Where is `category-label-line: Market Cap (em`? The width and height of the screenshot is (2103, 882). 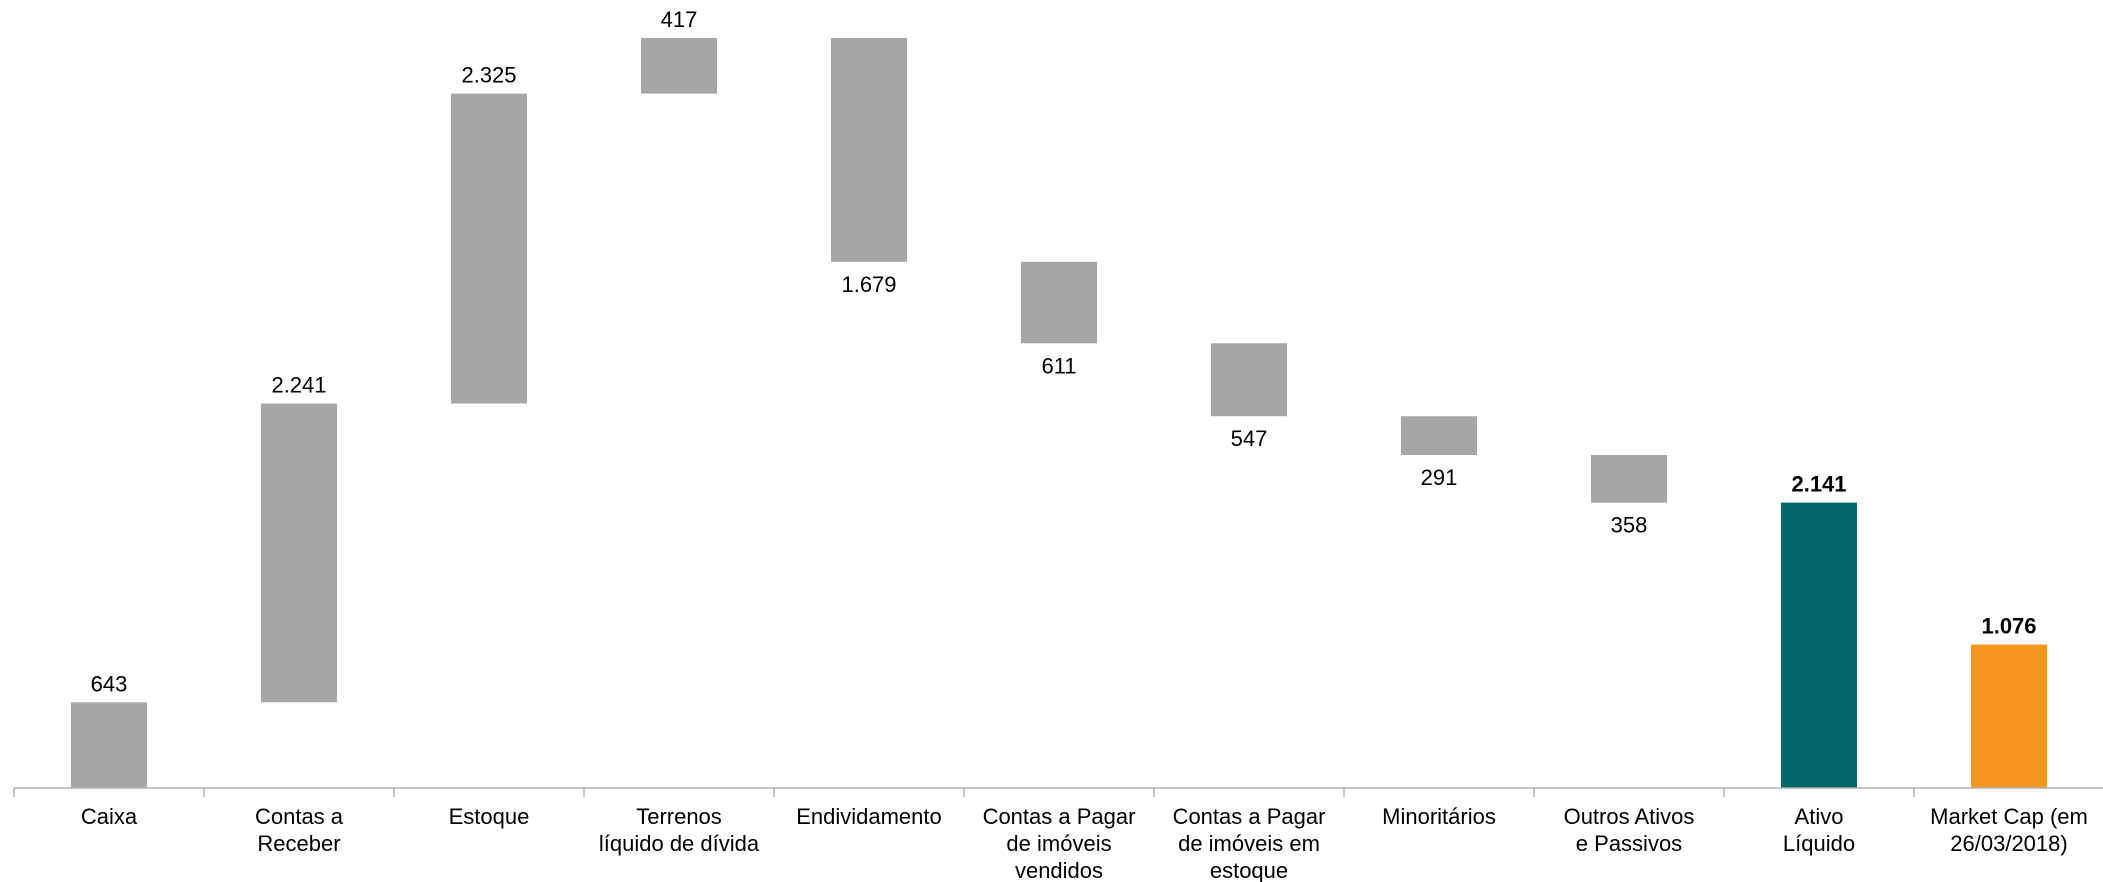
category-label-line: Market Cap (em is located at coordinates (2009, 816).